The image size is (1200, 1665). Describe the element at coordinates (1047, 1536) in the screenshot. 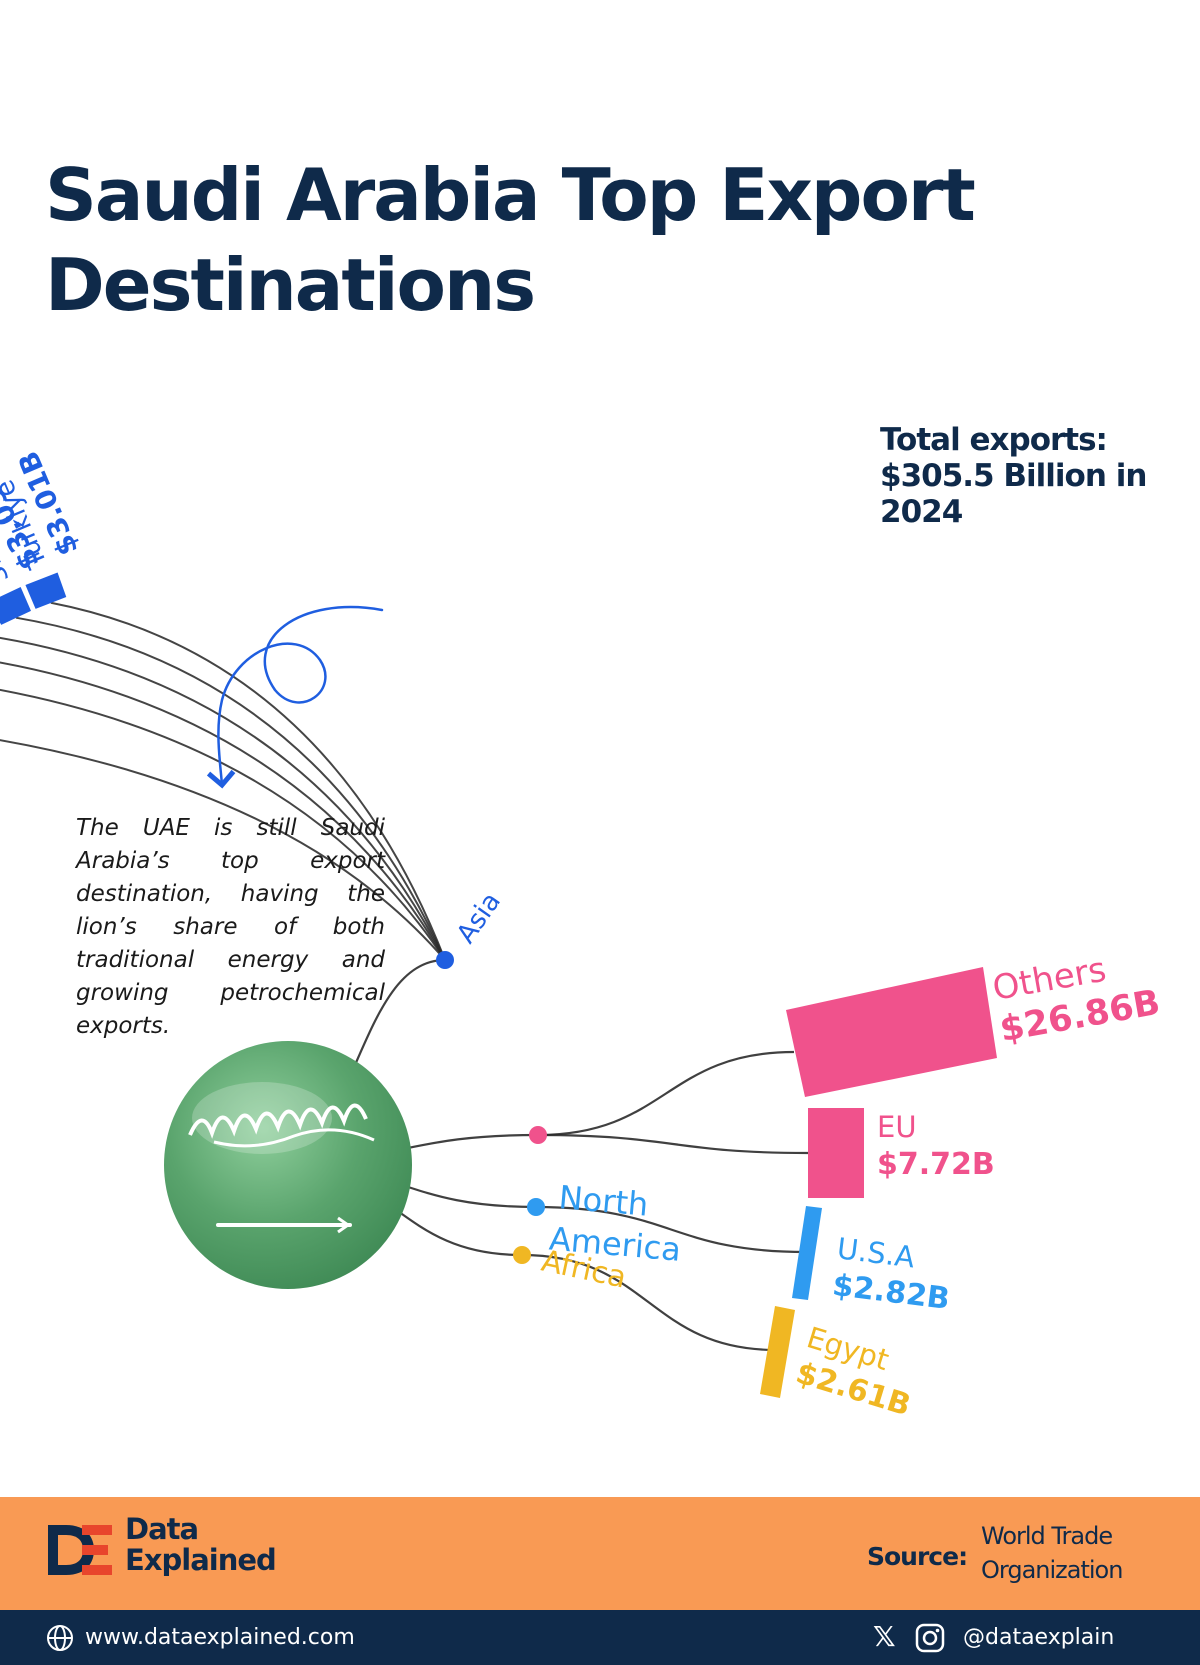

I see `source-line-1: World Trade` at that location.